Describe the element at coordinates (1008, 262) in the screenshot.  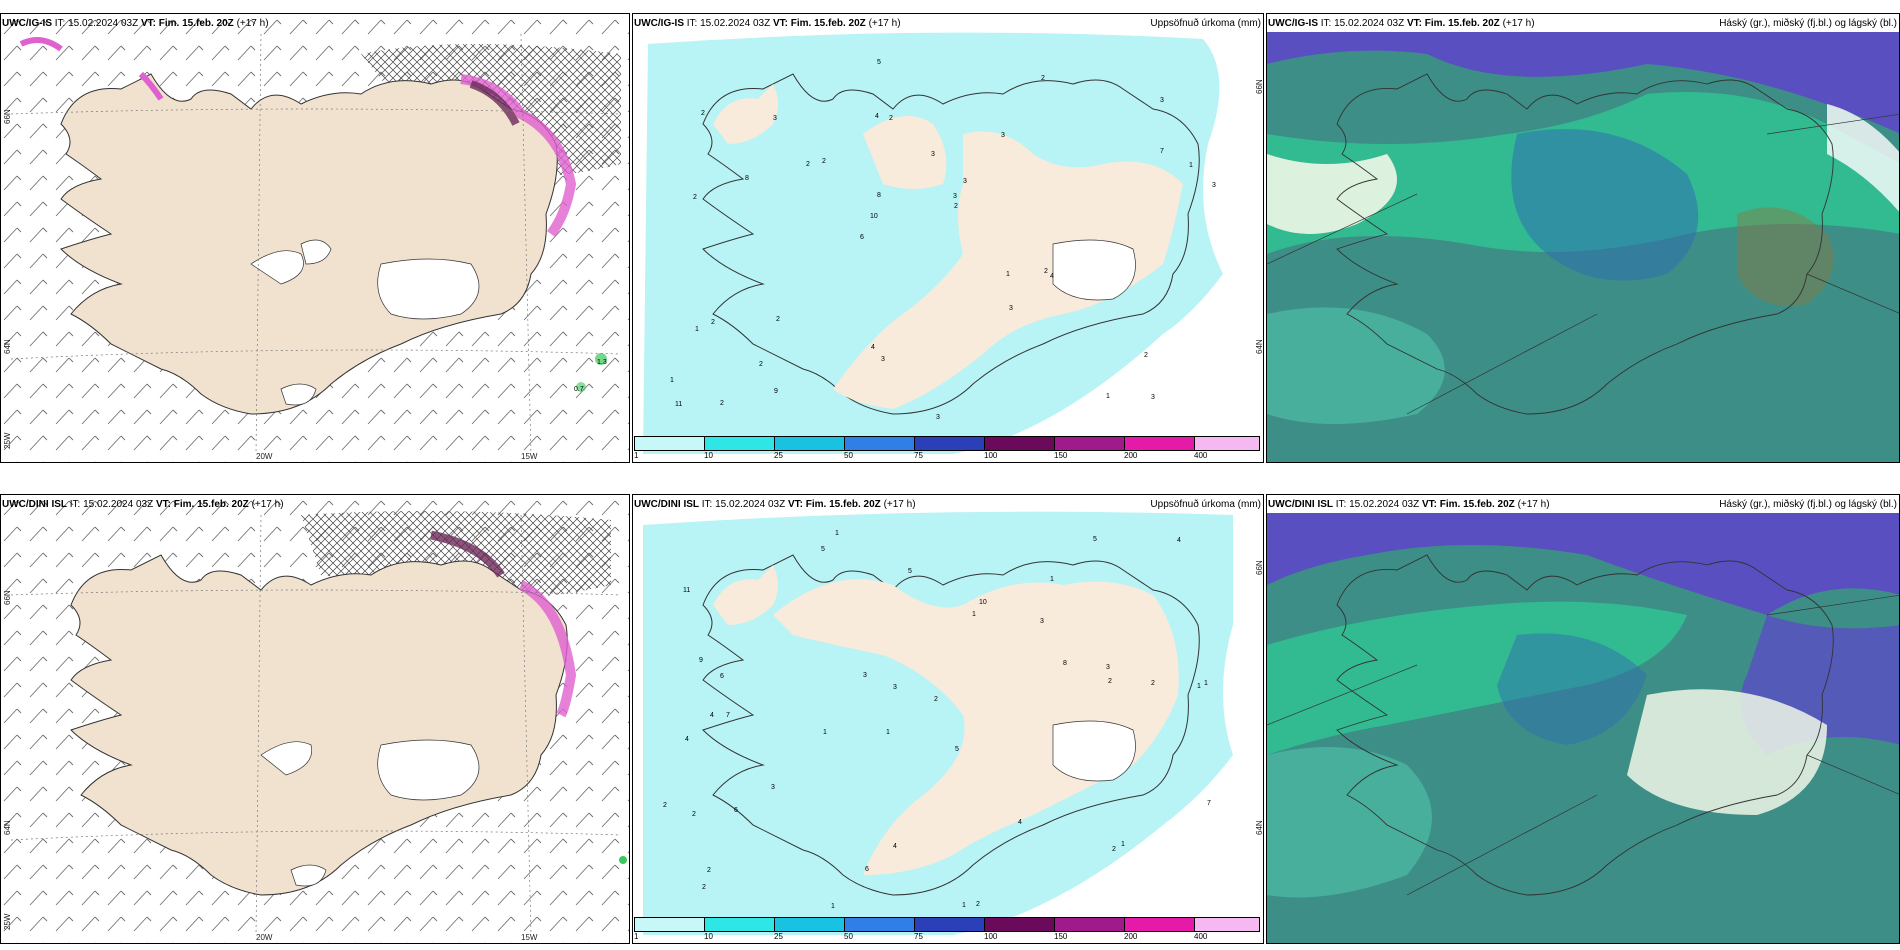
I see `dry-land` at that location.